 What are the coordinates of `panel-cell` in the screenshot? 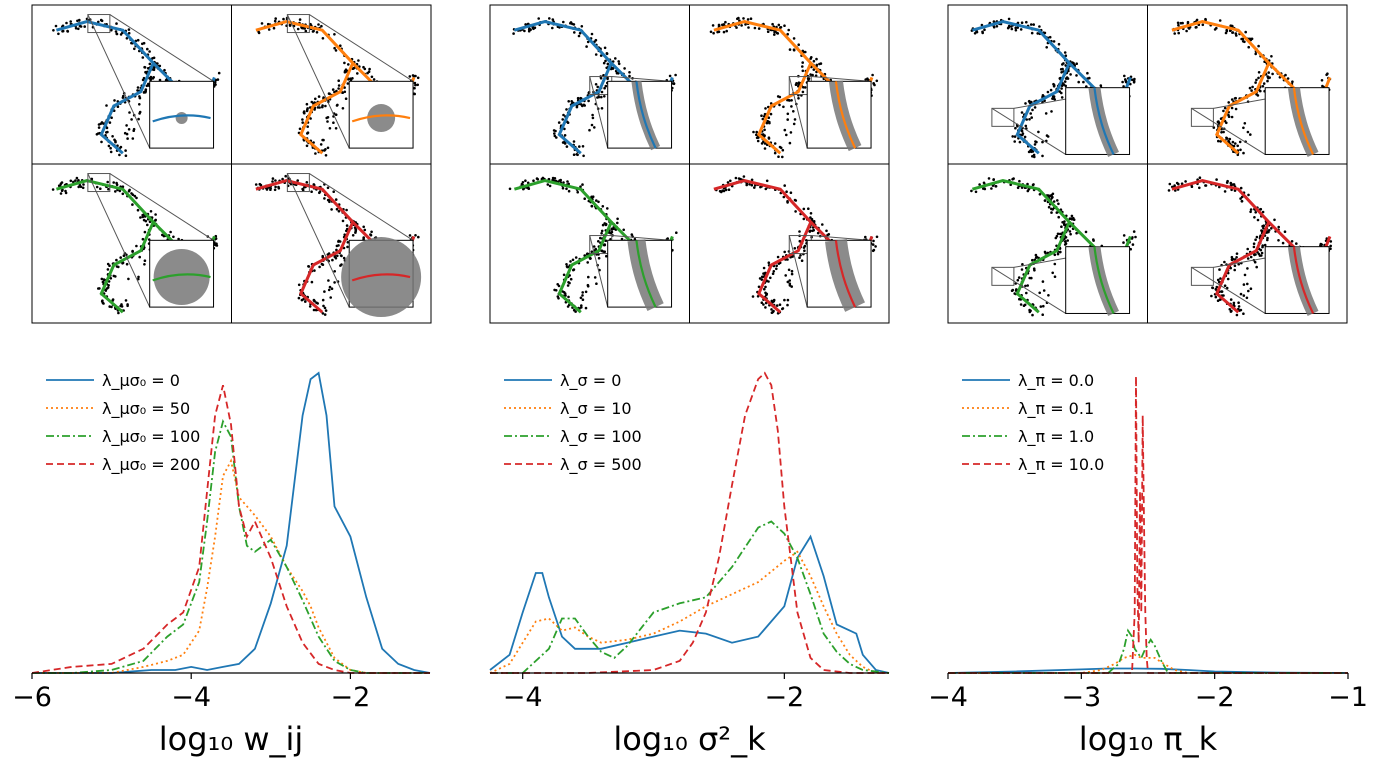 It's located at (331, 84).